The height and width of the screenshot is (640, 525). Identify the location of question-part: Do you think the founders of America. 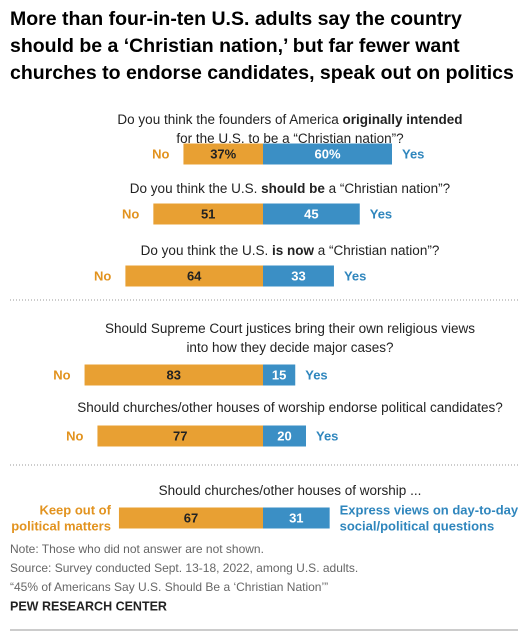
(229, 119).